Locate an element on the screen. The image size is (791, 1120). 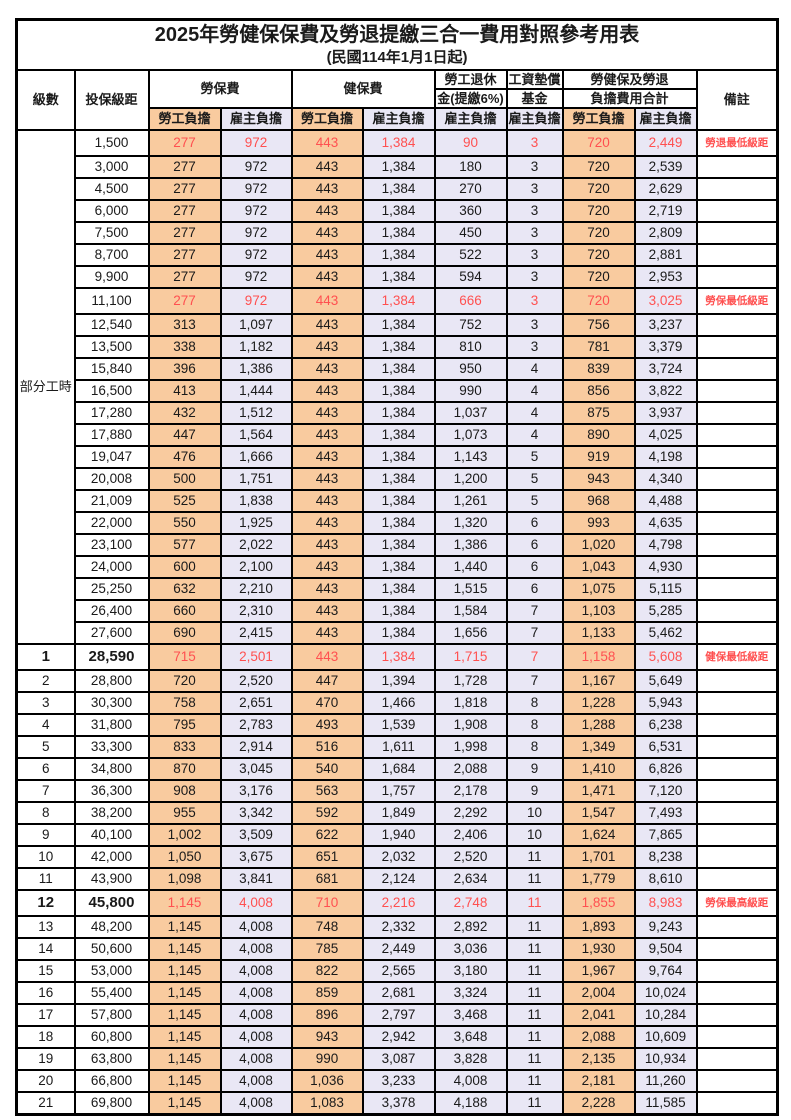
table-row: 8 38,200 955 3,342 592 1,849 2,292 10 1,547 7,493 is located at coordinates (397, 812).